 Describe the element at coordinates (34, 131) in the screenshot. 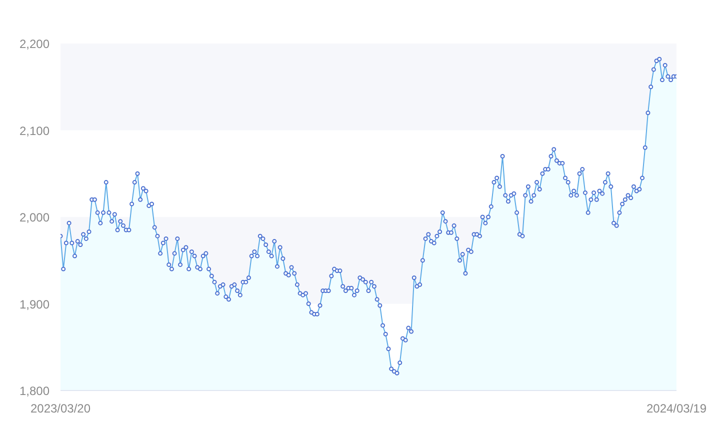

I see `y-tick-label: 2,100` at that location.